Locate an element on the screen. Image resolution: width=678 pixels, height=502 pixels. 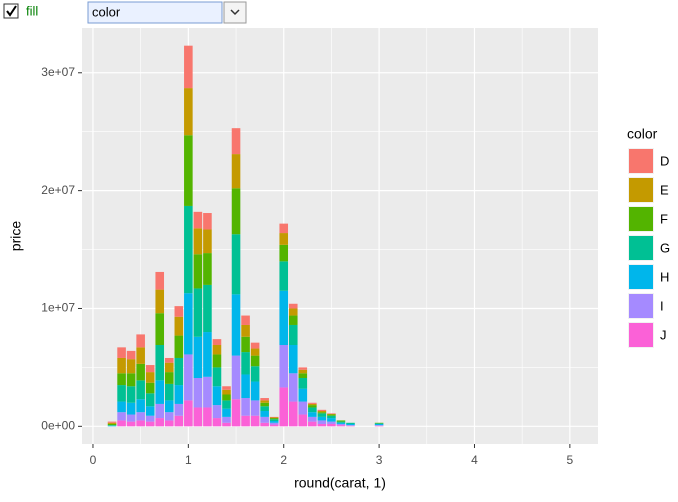
legend-label: J is located at coordinates (663, 334).